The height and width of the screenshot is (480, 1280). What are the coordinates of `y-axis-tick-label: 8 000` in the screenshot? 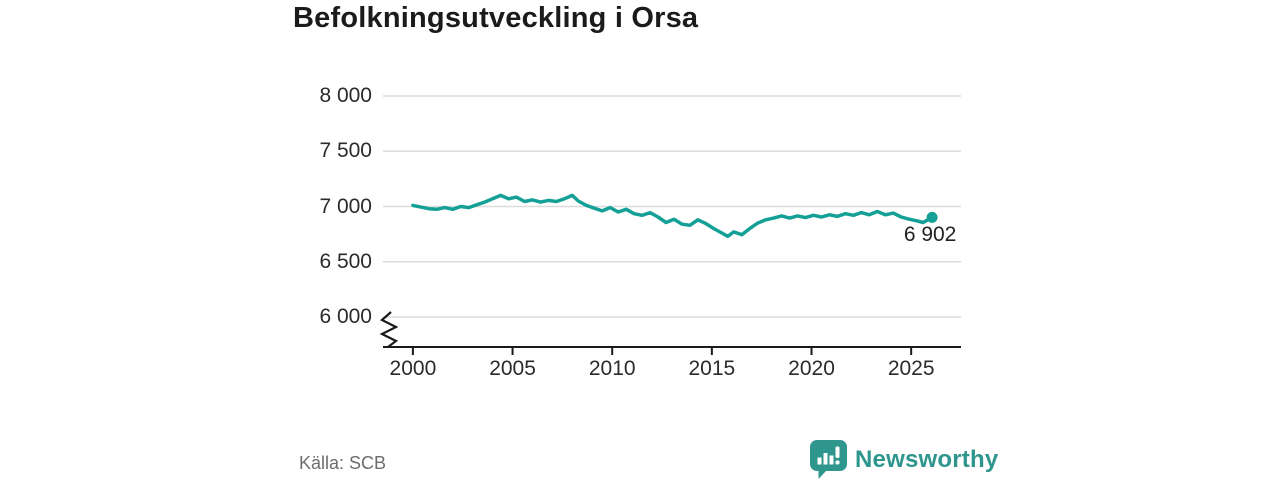 It's located at (345, 95).